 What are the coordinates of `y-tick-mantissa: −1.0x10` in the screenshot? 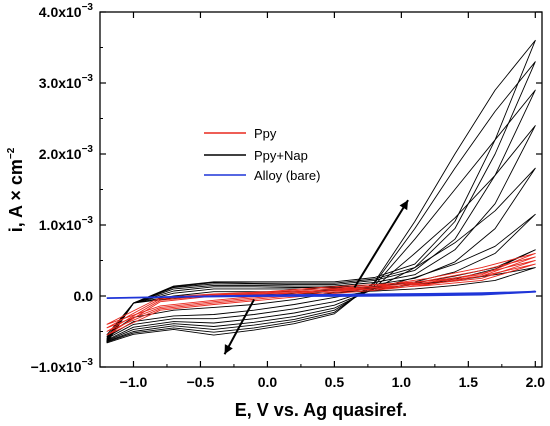 It's located at (56, 367).